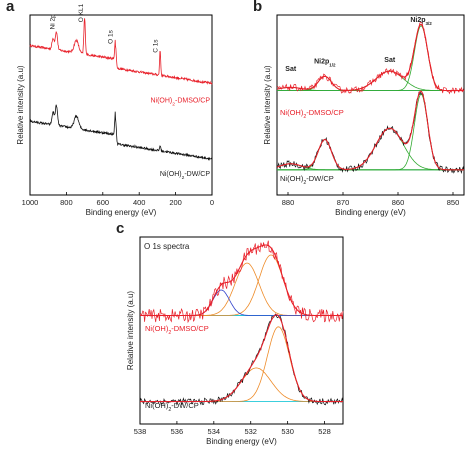  I want to click on x-tick-label: 1000, so click(30, 202).